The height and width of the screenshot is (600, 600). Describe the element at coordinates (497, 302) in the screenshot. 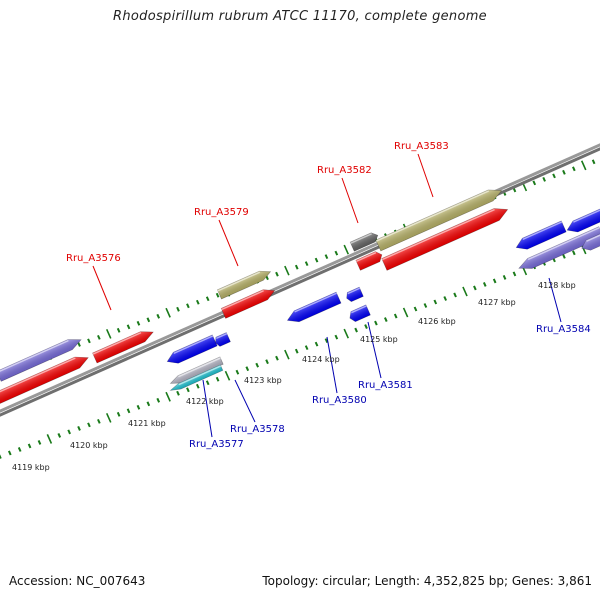

I see `scale-label: 4127 kbp` at that location.